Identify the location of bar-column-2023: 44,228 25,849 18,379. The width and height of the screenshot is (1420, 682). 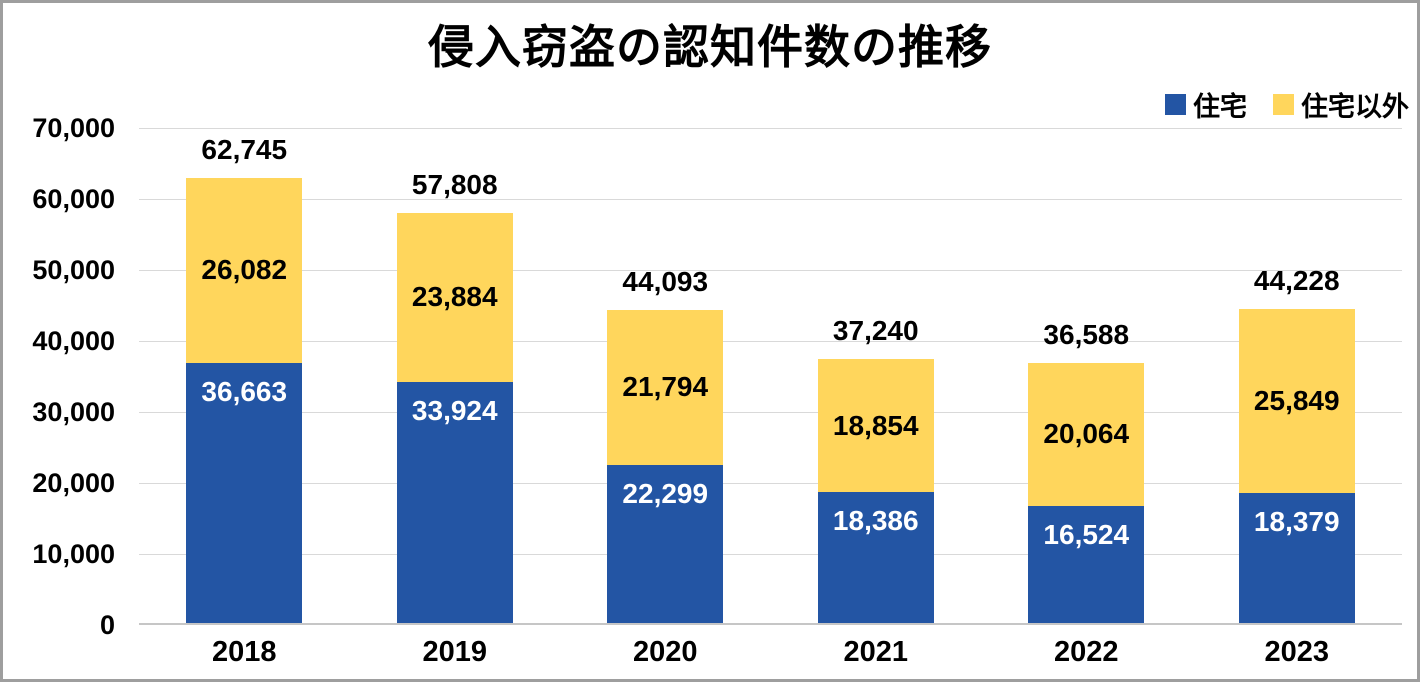
(1297, 375).